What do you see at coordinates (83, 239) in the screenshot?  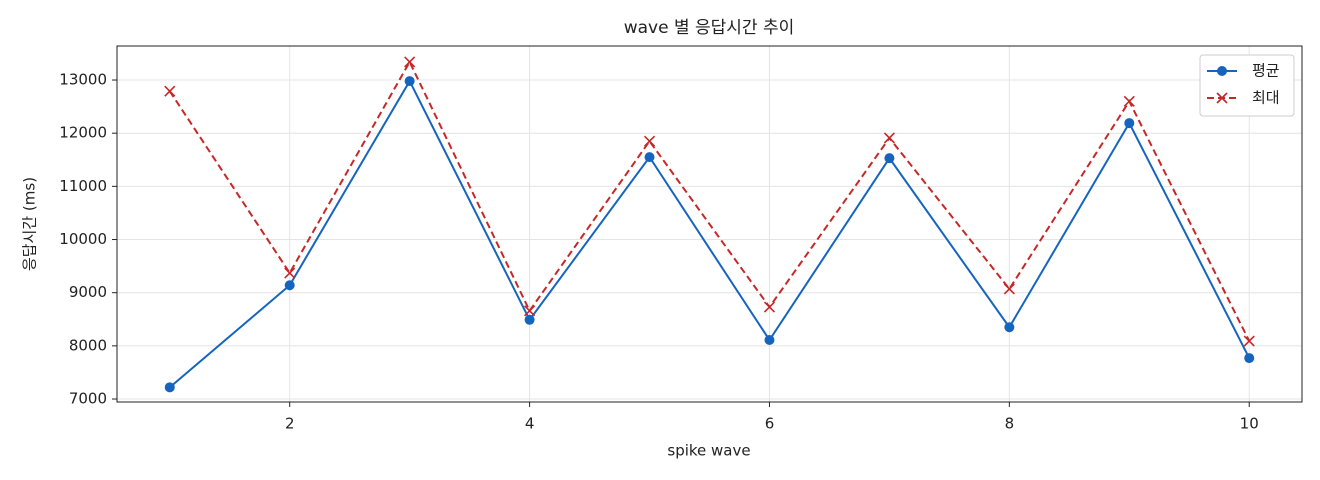 I see `y-tick-label: 10000` at bounding box center [83, 239].